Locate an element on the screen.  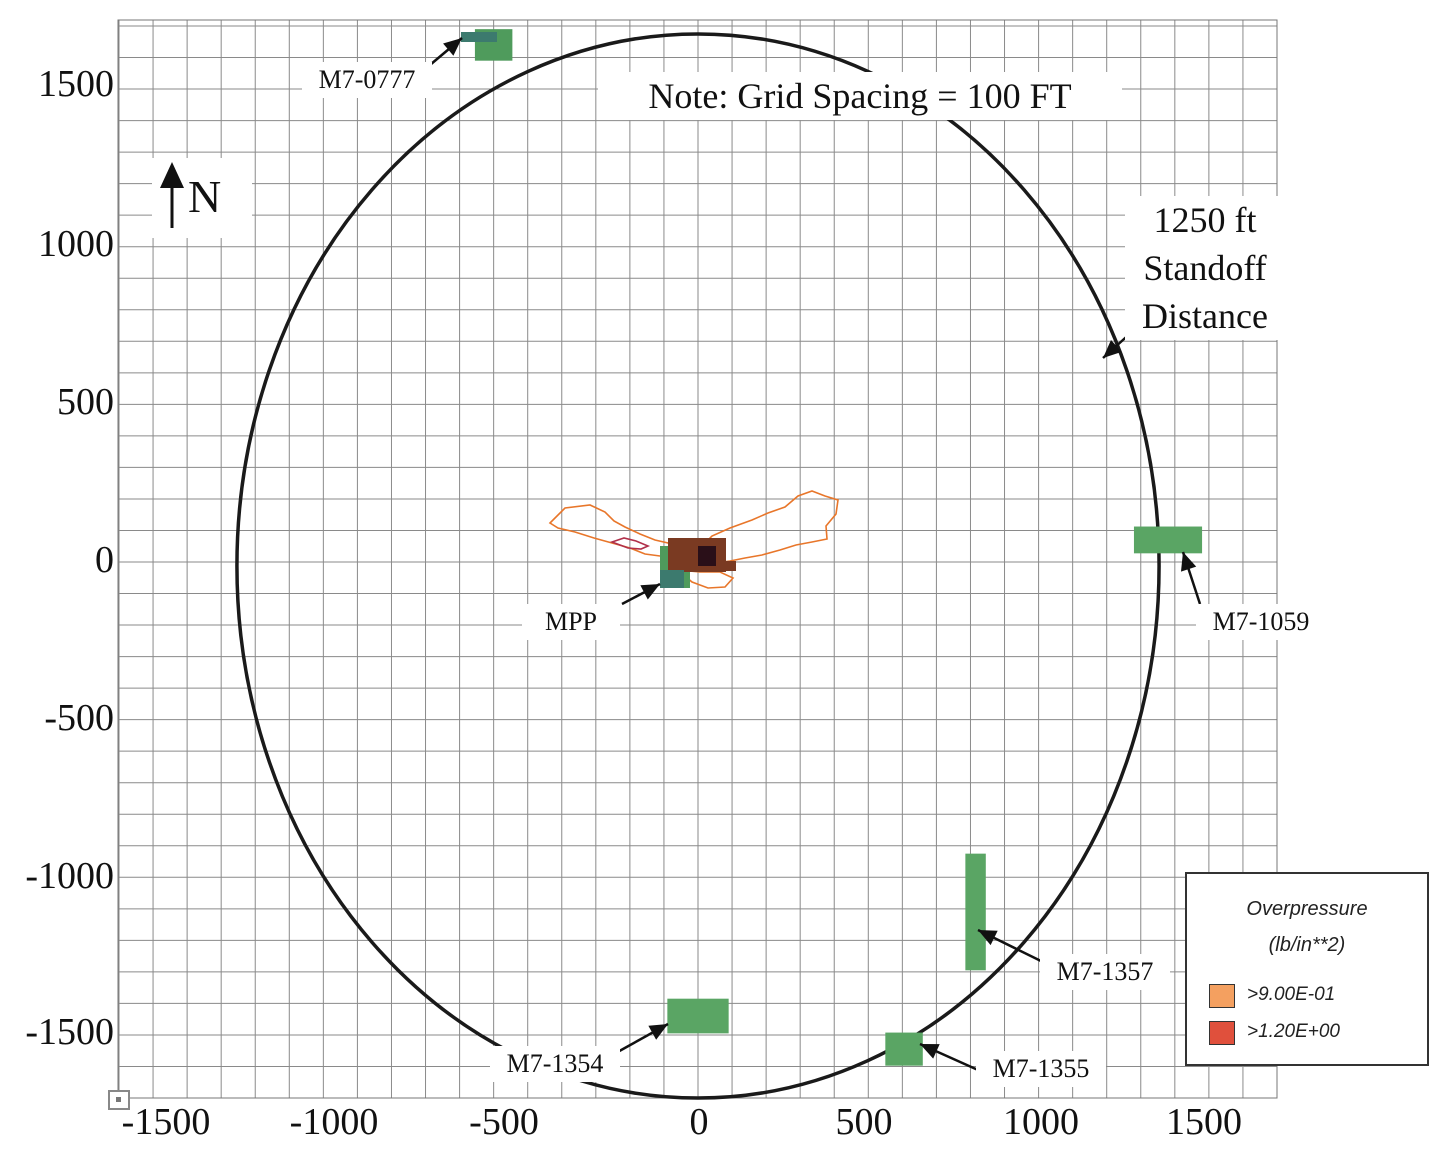
y-tick-label: 0 is located at coordinates (104, 560).